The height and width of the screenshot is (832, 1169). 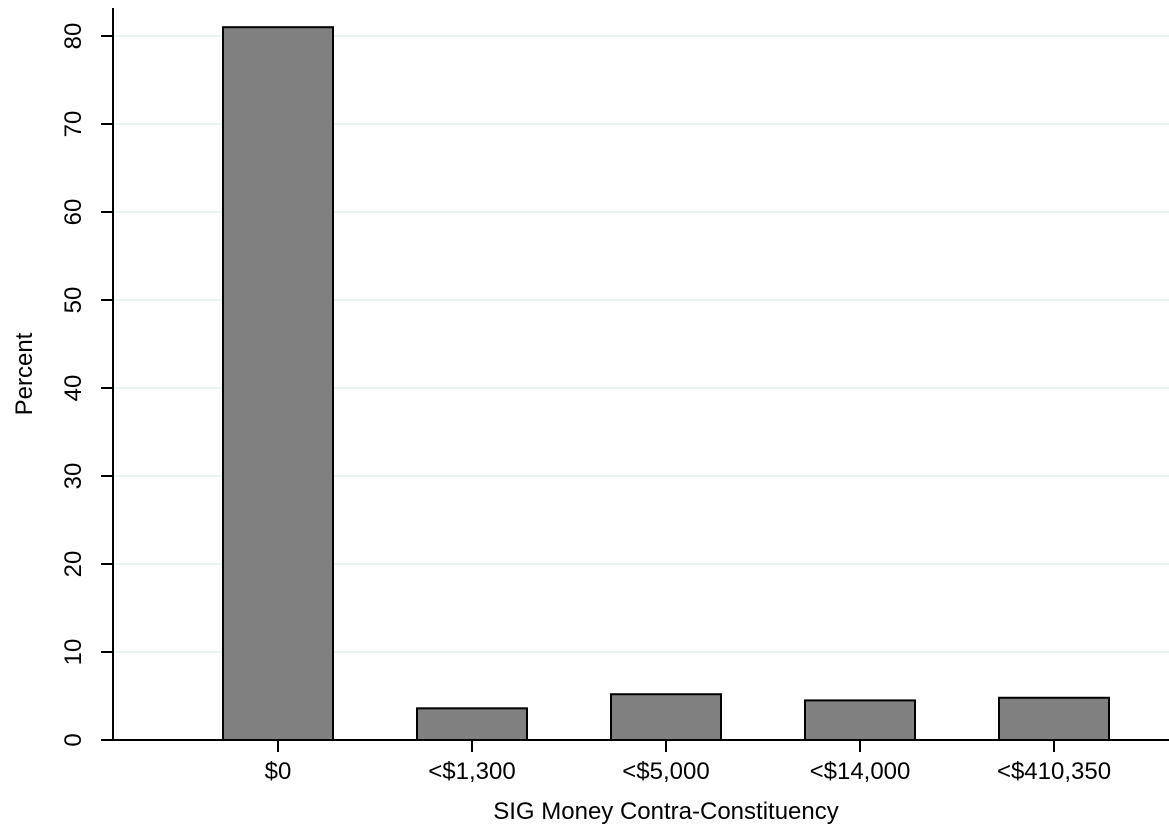 What do you see at coordinates (24, 373) in the screenshot?
I see `y-axis-label: Percent` at bounding box center [24, 373].